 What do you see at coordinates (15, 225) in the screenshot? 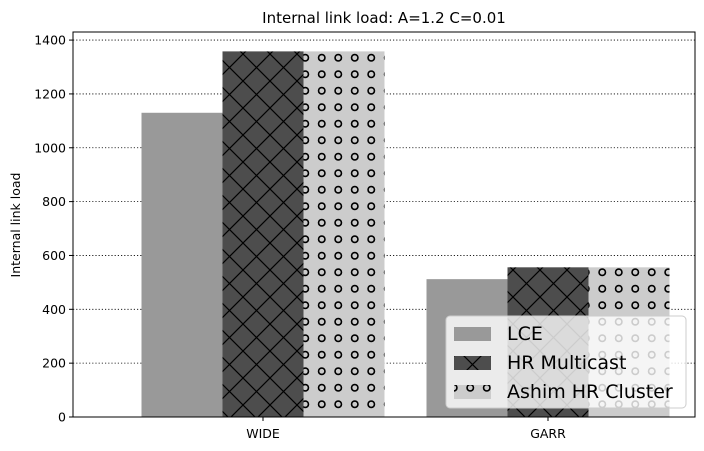
I see `y-axis-label: Internal link load` at bounding box center [15, 225].